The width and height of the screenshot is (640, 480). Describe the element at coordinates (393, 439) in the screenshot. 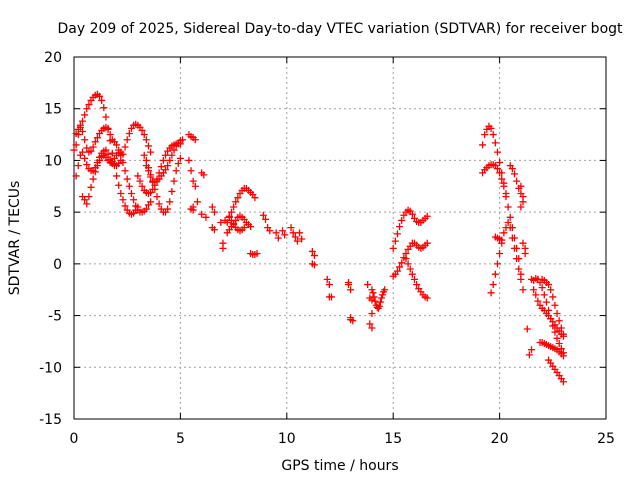

I see `x-tick-label: 15` at that location.